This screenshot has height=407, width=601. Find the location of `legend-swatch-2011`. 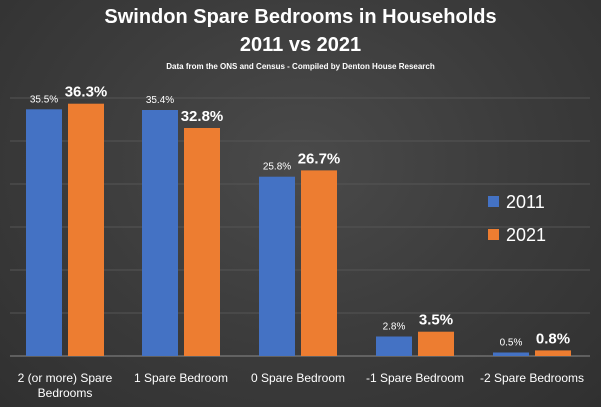

legend-swatch-2011 is located at coordinates (493, 201).